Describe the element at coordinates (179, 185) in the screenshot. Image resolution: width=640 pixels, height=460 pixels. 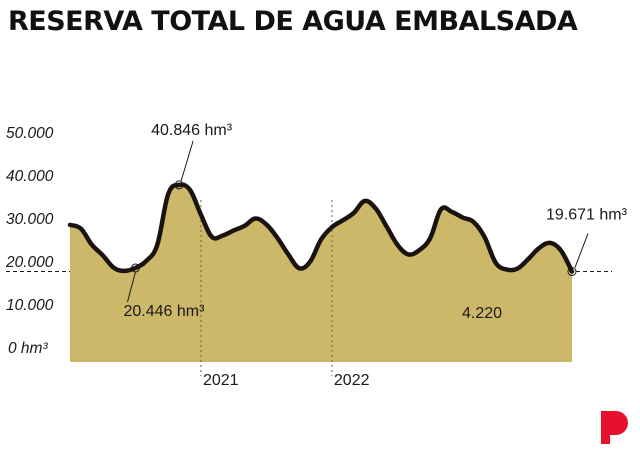
I see `marker-max` at that location.